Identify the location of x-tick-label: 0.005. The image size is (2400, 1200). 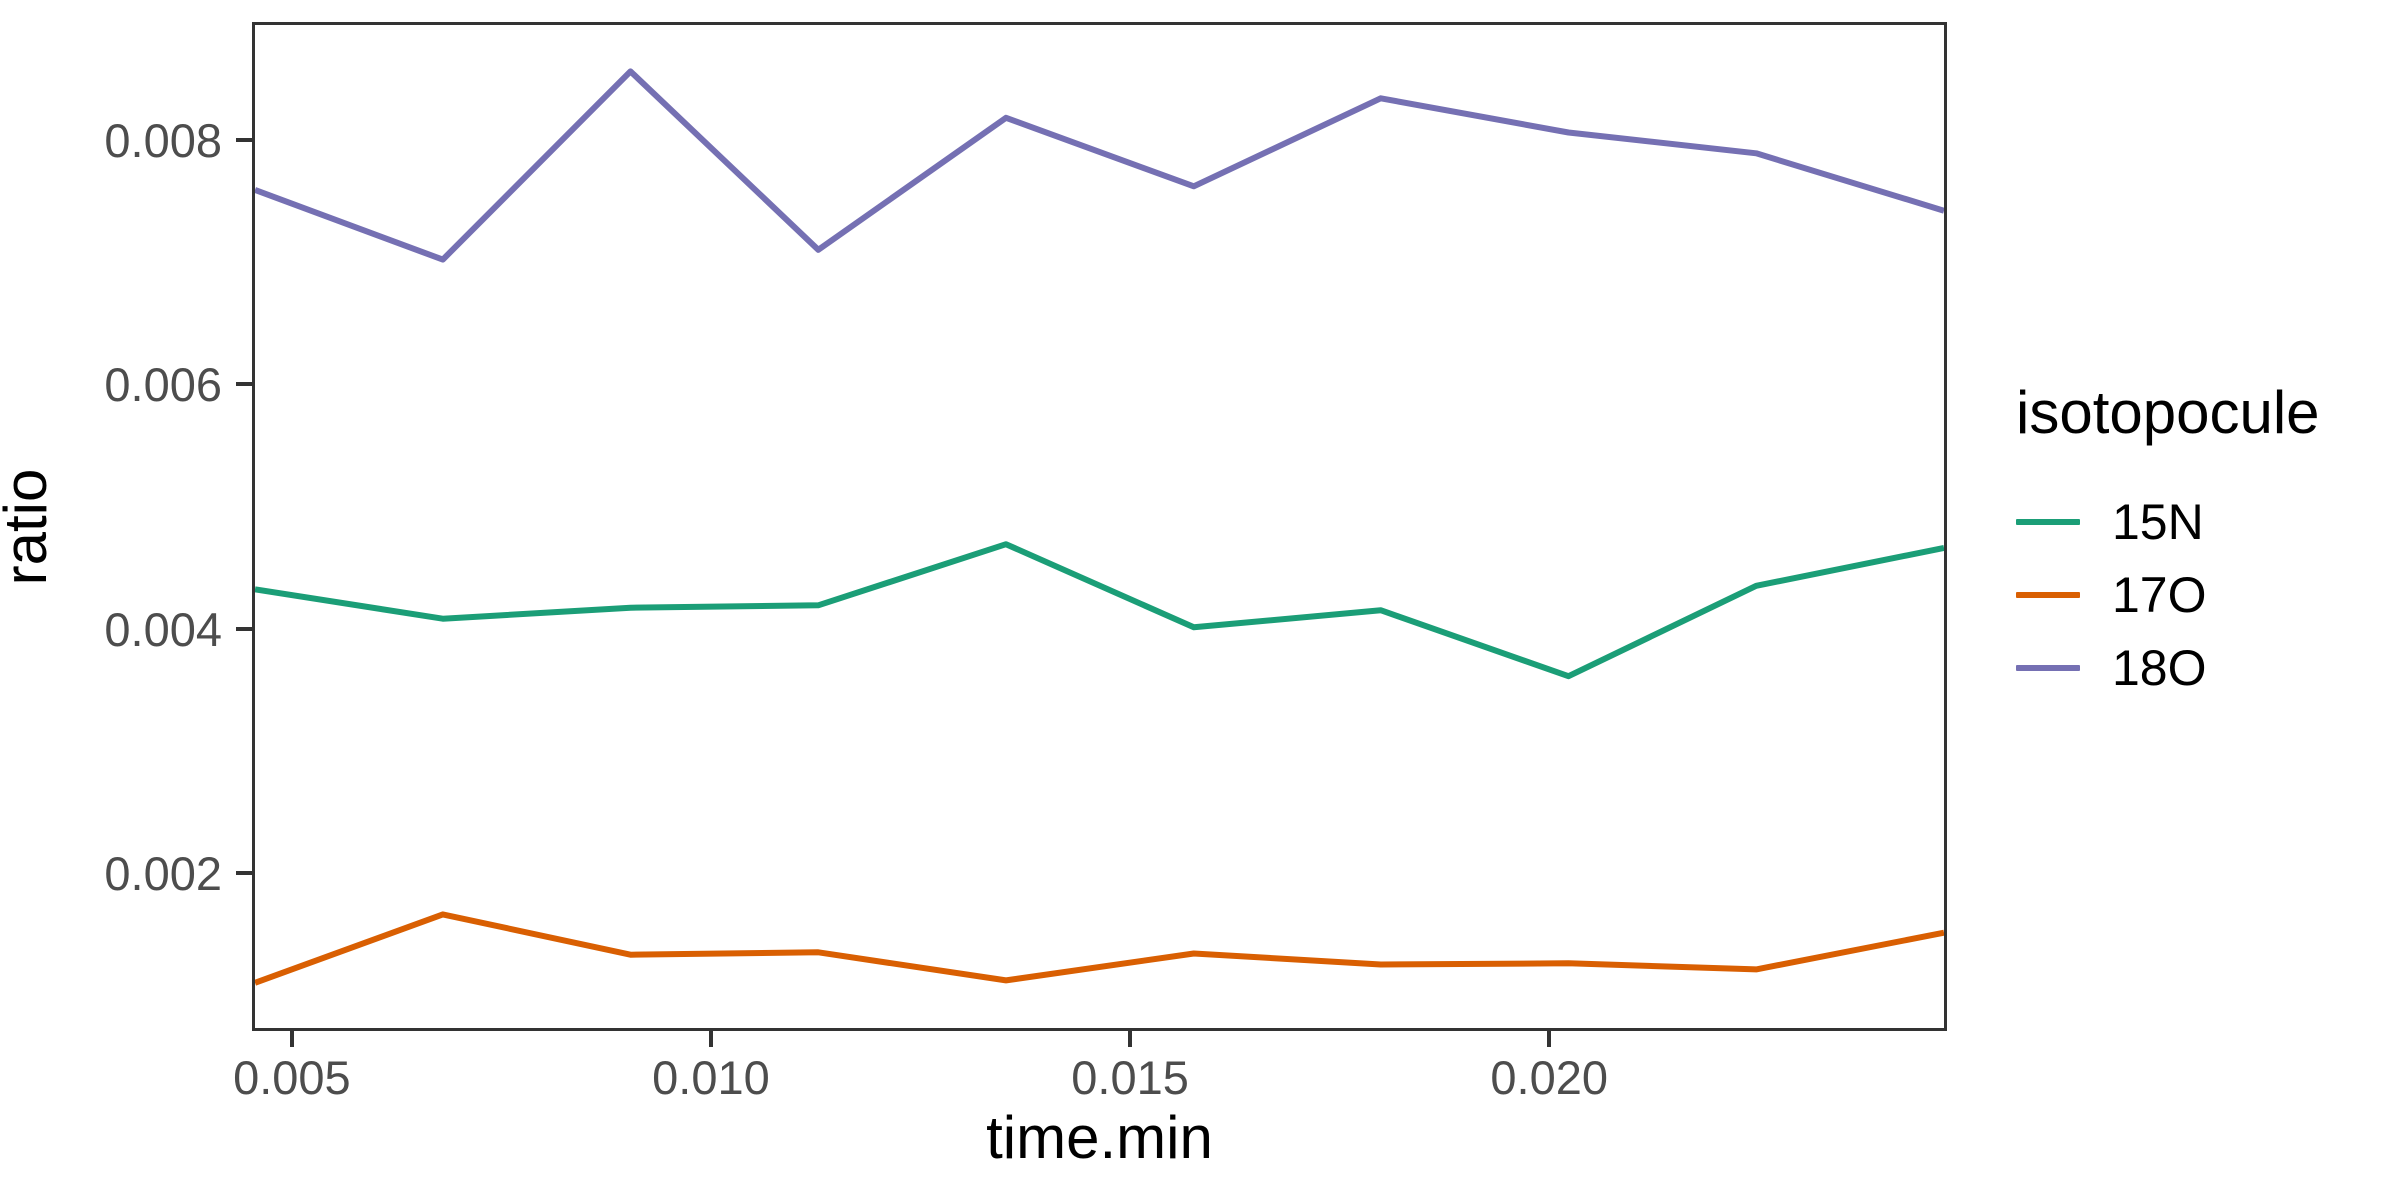
(292, 1077).